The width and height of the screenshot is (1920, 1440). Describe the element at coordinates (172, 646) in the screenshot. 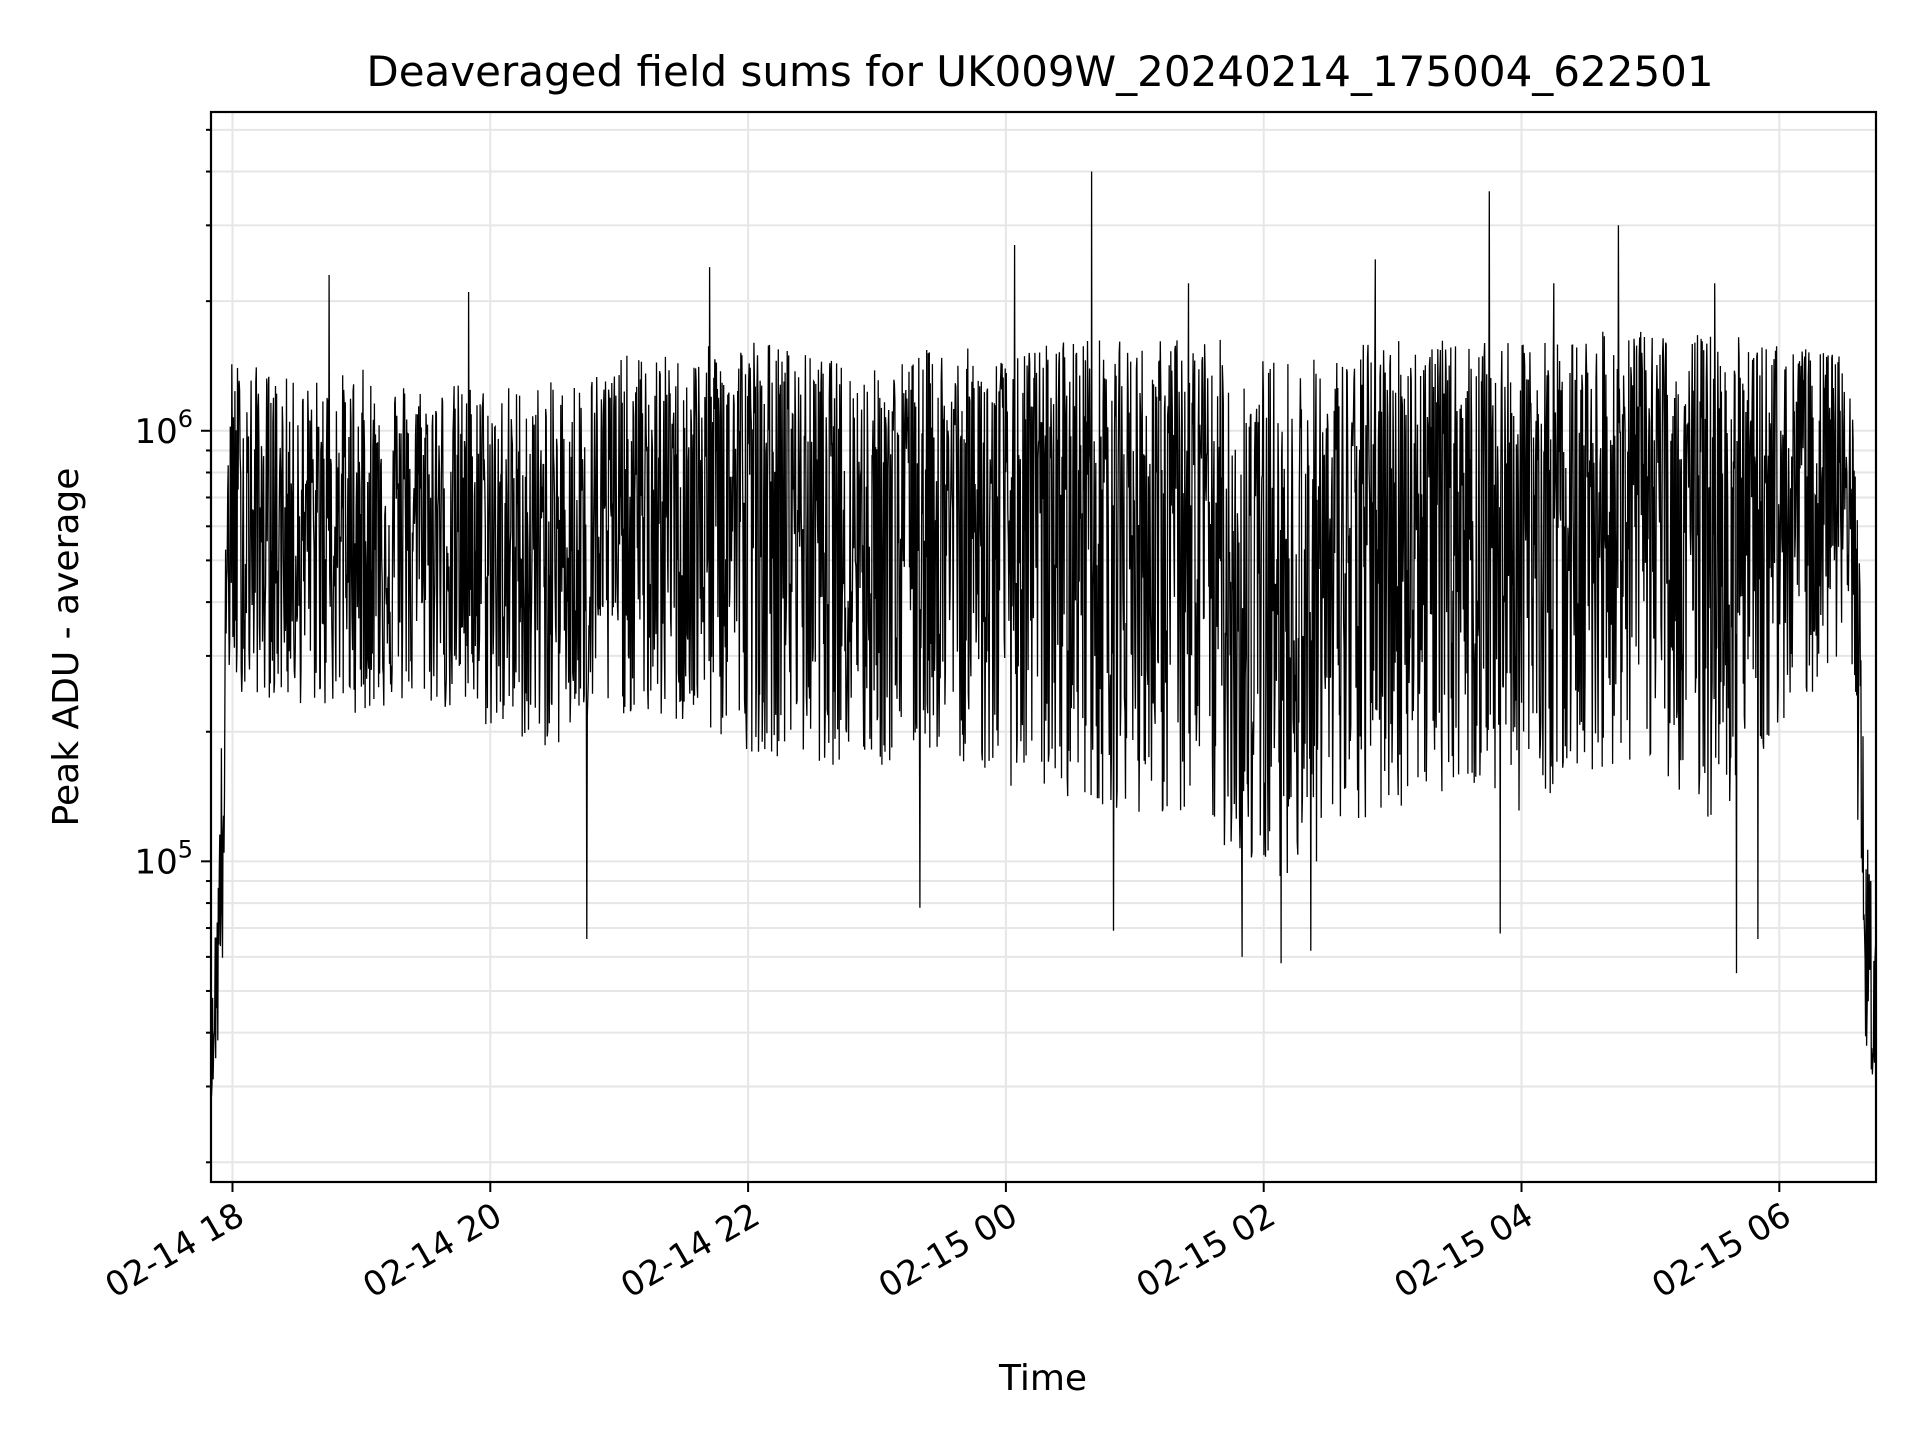

I see `y-axis-ticks: 10⁵ 10⁶` at that location.